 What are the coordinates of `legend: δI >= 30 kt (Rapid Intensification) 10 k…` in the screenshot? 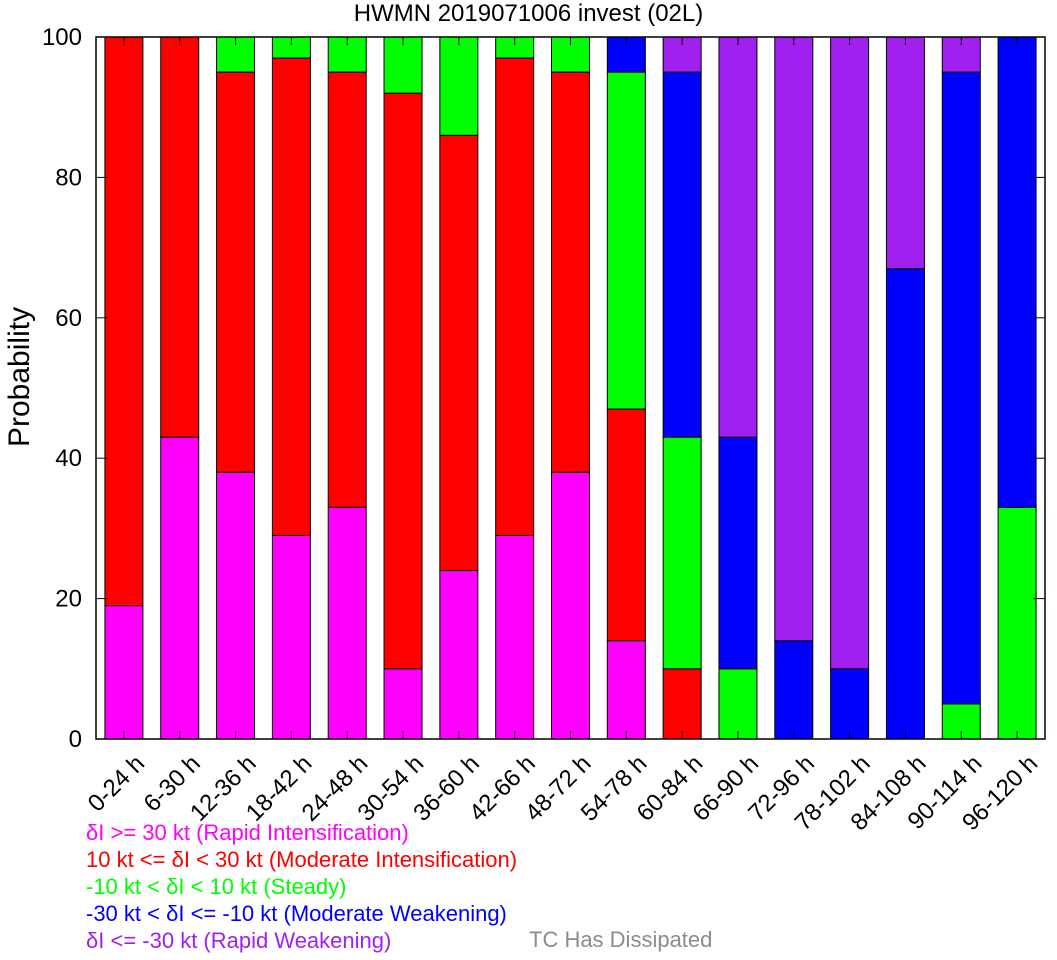 It's located at (301, 886).